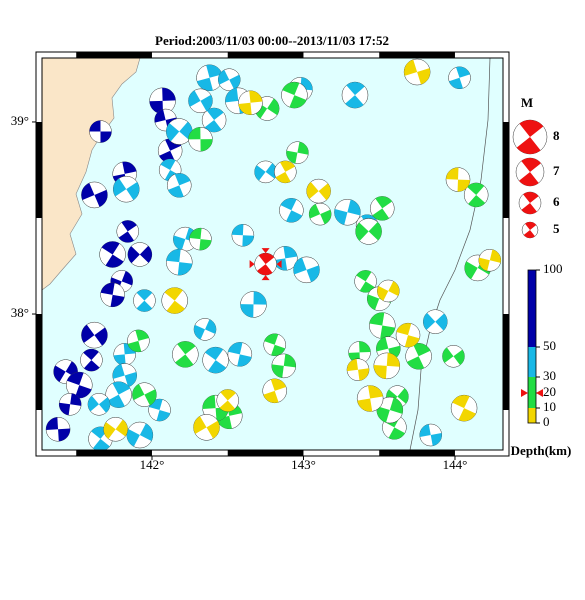  What do you see at coordinates (549, 345) in the screenshot?
I see `depth-tick-label: 50` at bounding box center [549, 345].